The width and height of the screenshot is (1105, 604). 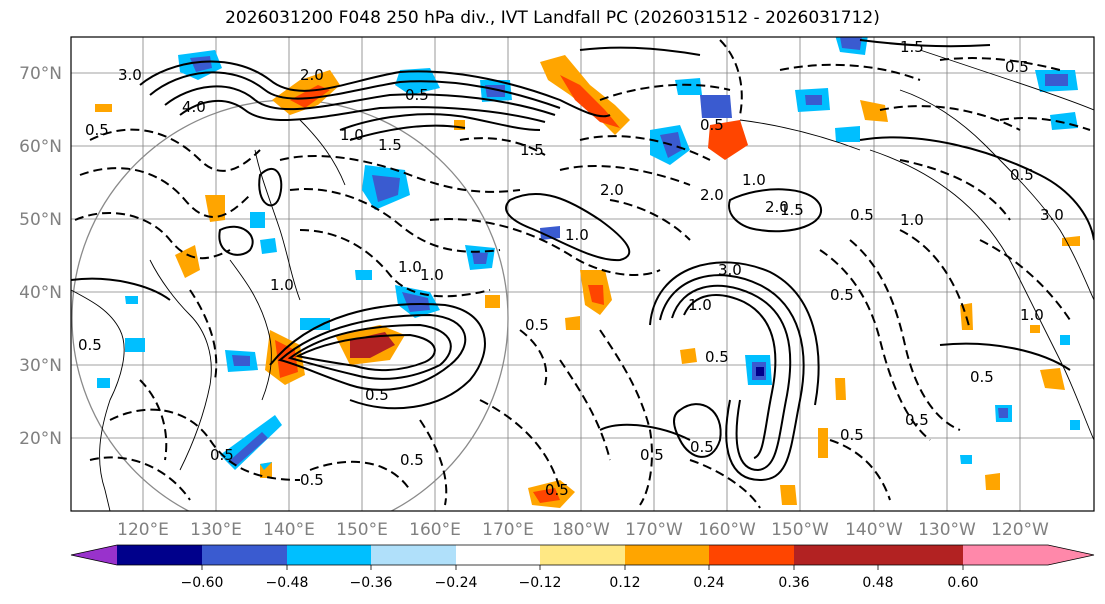 What do you see at coordinates (202, 583) in the screenshot?
I see `colorbar-tick-label: −0.60` at bounding box center [202, 583].